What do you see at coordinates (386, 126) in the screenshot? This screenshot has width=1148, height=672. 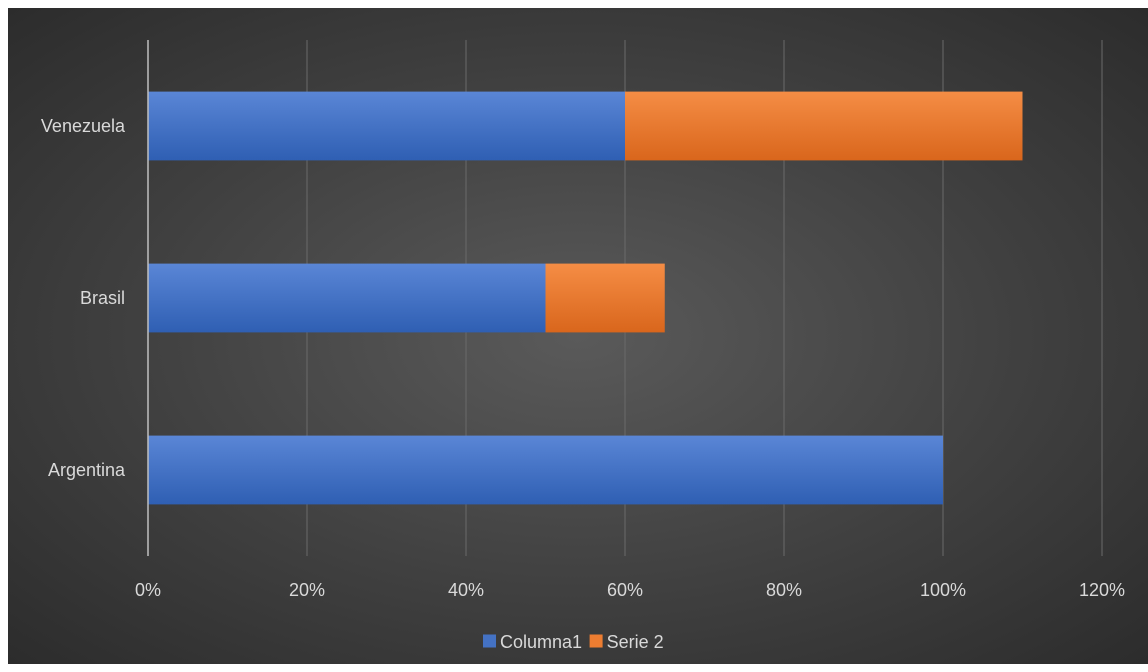 I see `bar-columna1-venezuela` at bounding box center [386, 126].